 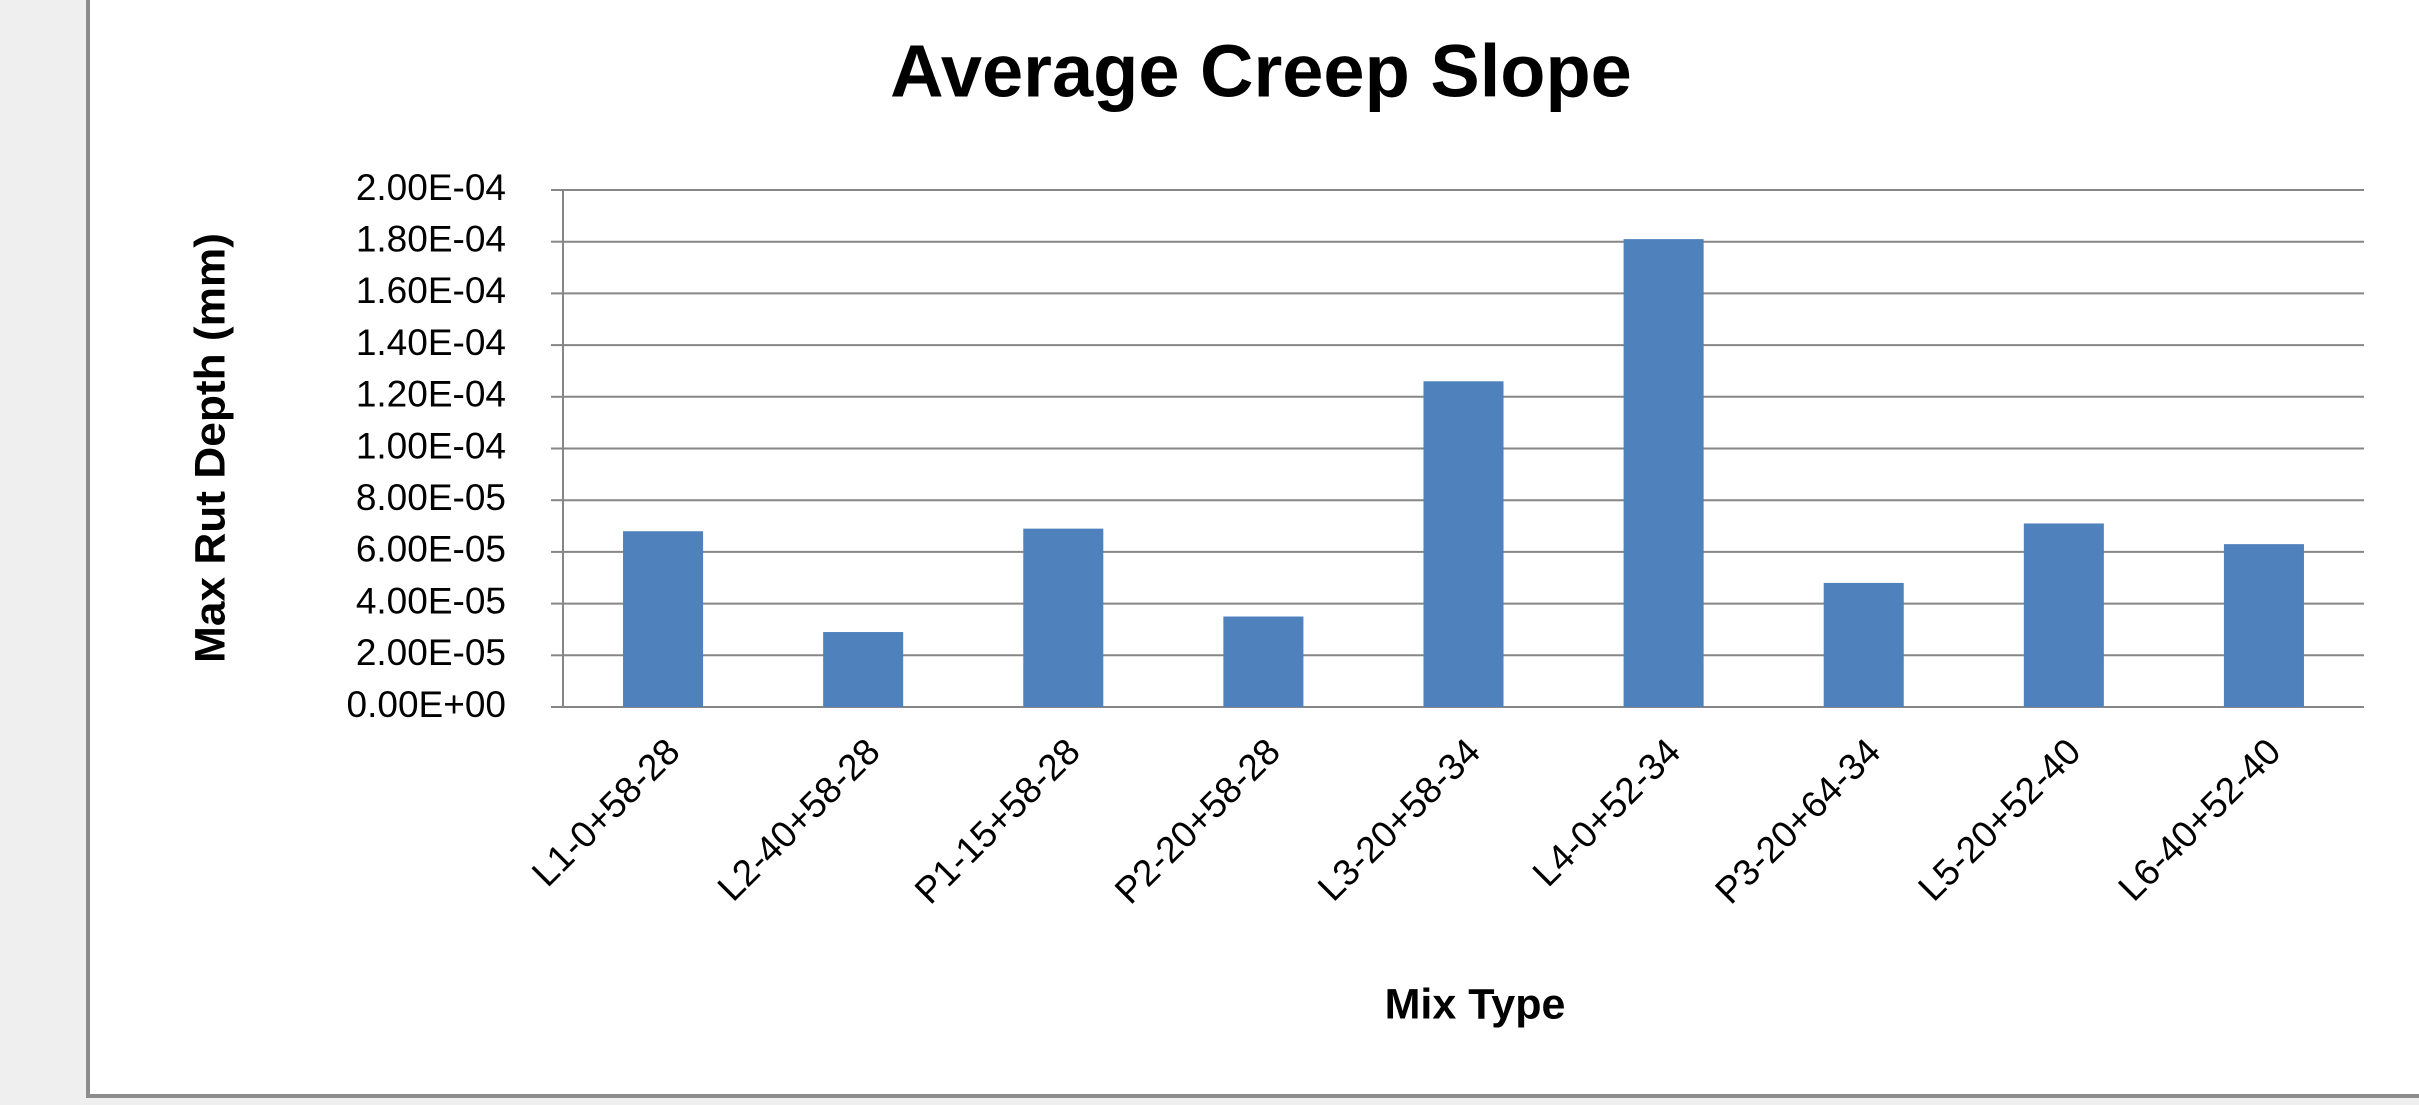 I want to click on x-axis-title: Mix Type, so click(x=1475, y=1004).